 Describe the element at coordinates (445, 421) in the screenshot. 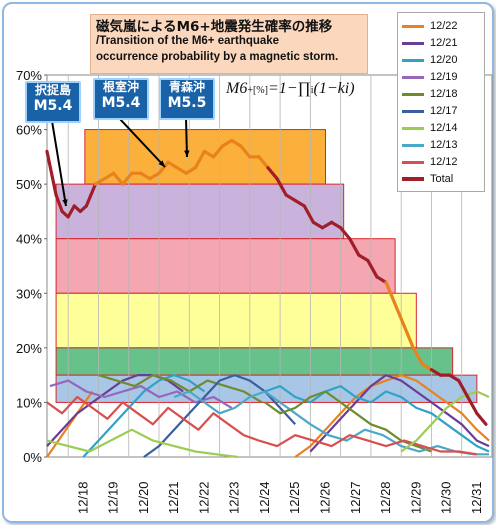

I see `series-line-12-14b` at that location.